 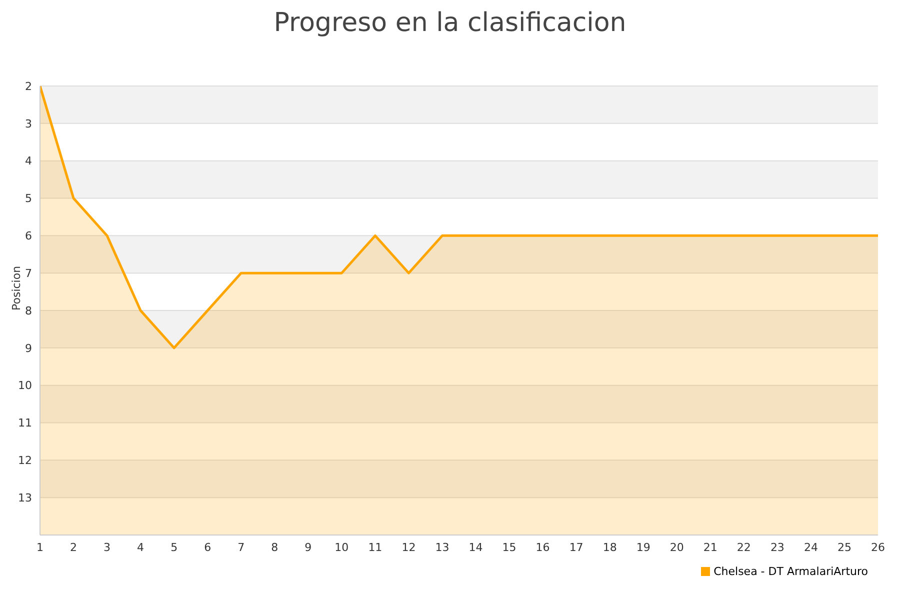 What do you see at coordinates (791, 571) in the screenshot?
I see `legend-label: Chelsea - DT ArmalariArturo` at bounding box center [791, 571].